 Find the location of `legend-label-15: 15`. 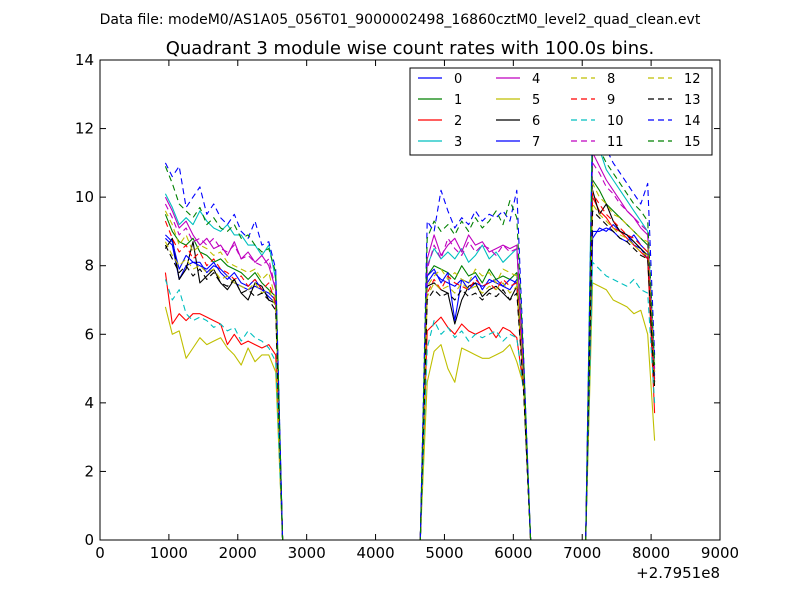

legend-label-15: 15 is located at coordinates (692, 142).